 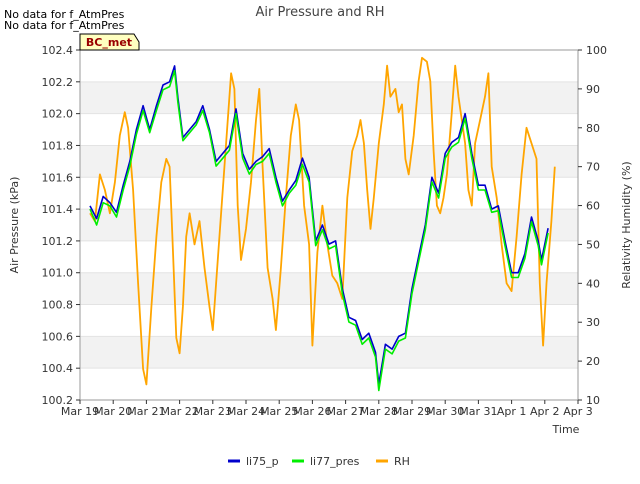 I want to click on x-tick-label: Mar 31, so click(x=478, y=411).